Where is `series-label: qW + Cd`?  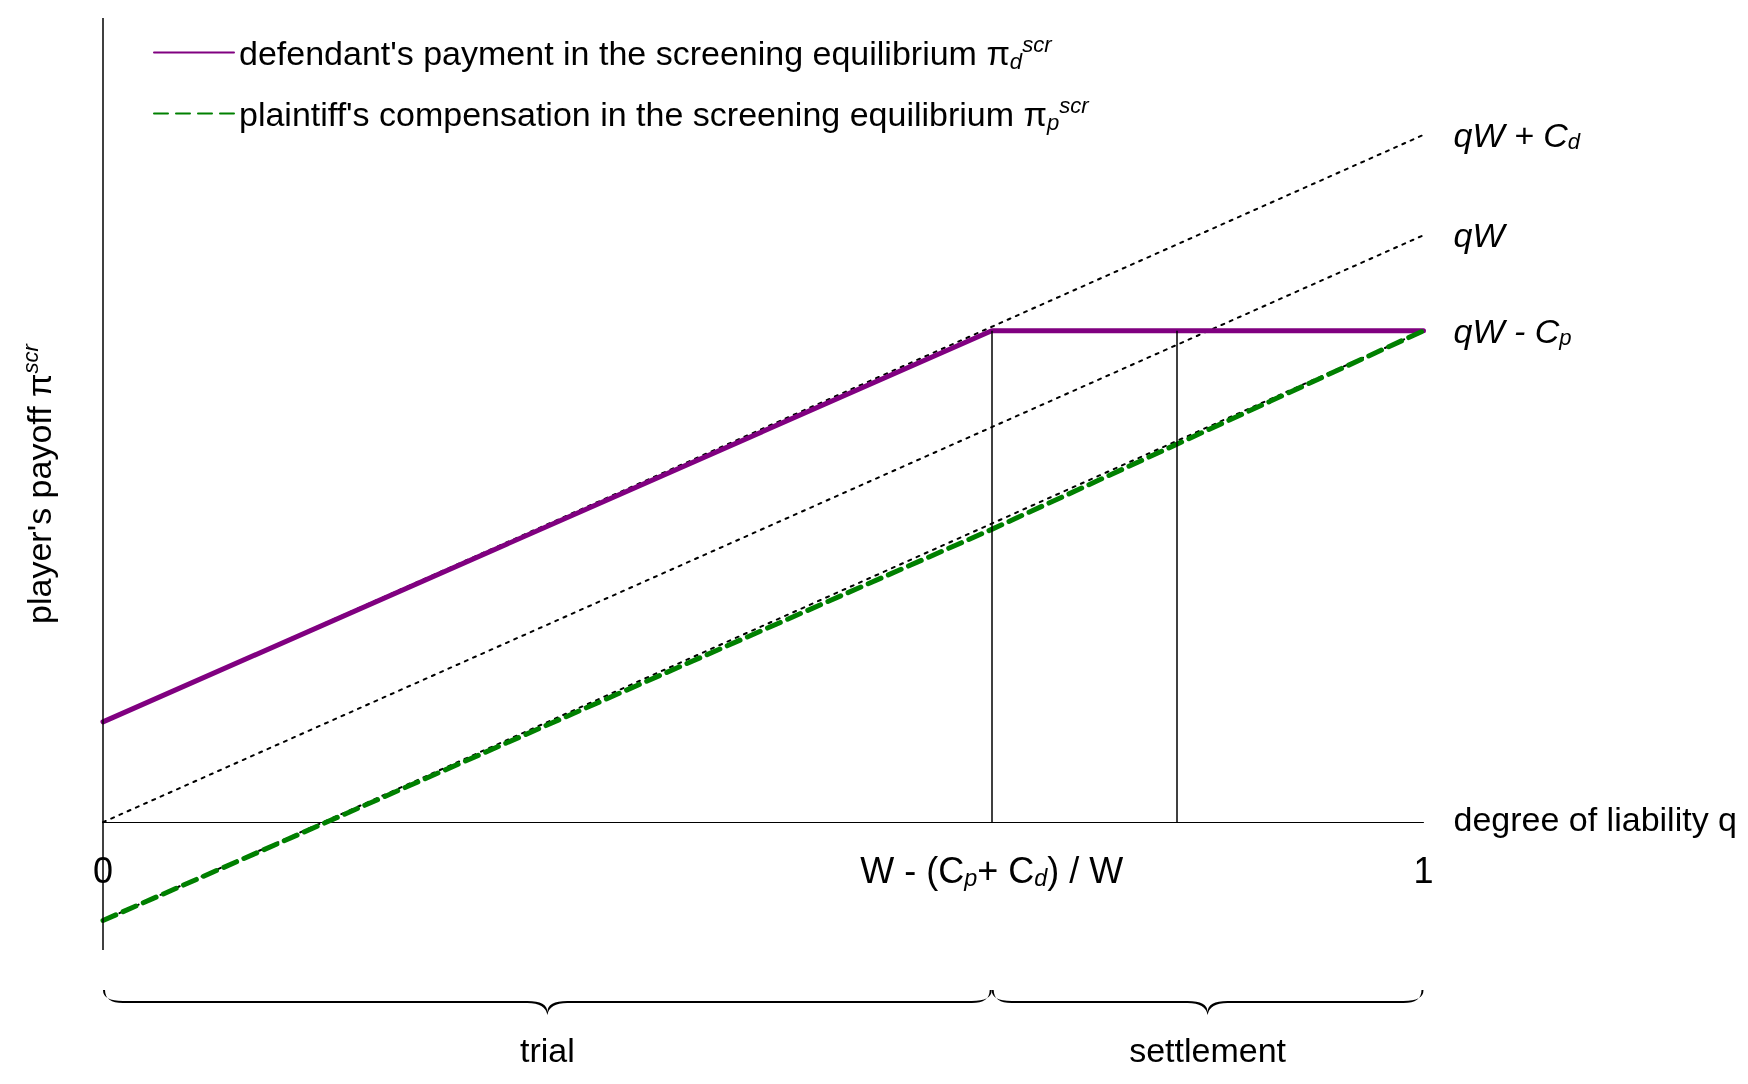
series-label: qW + Cd is located at coordinates (1517, 135).